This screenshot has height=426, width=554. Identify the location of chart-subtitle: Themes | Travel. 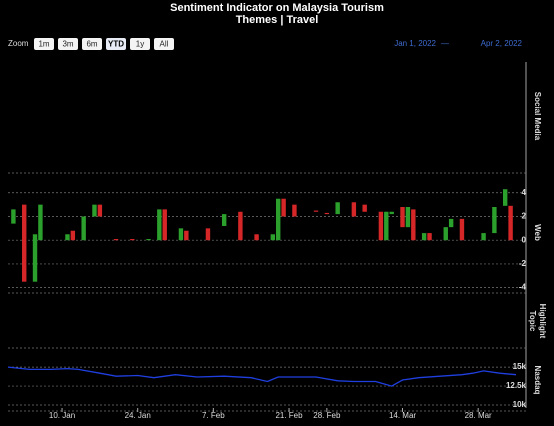
(277, 20).